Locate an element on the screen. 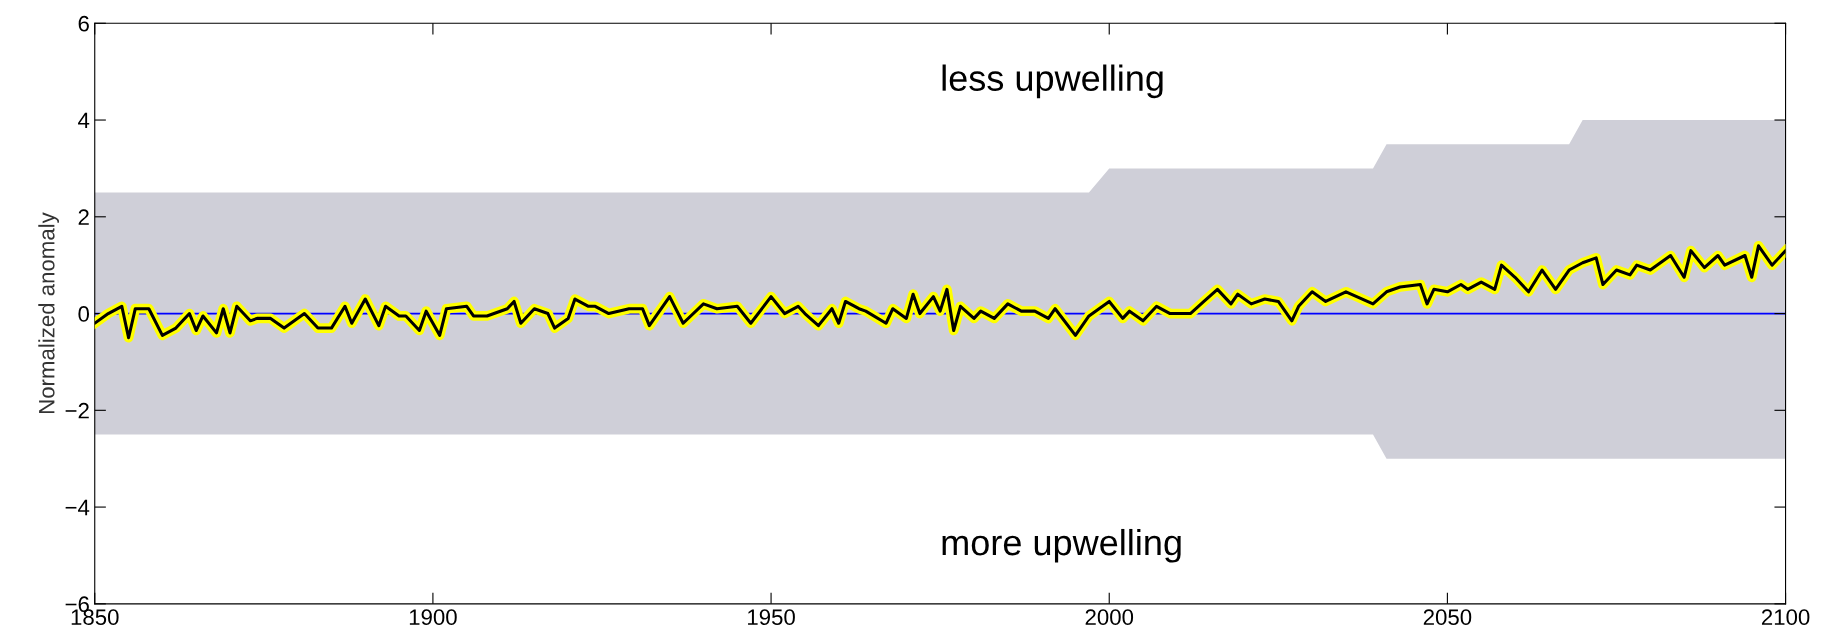  x-tick-label: 2050 is located at coordinates (1447, 617).